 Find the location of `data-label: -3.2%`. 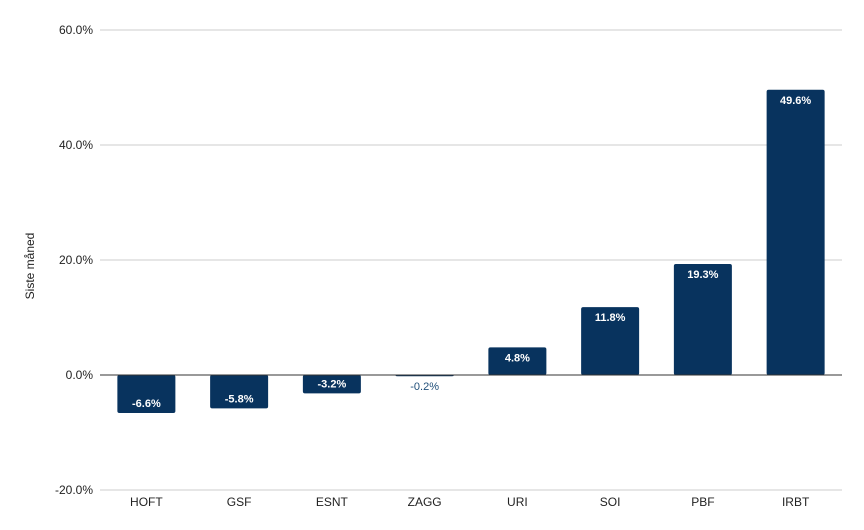

data-label: -3.2% is located at coordinates (332, 384).